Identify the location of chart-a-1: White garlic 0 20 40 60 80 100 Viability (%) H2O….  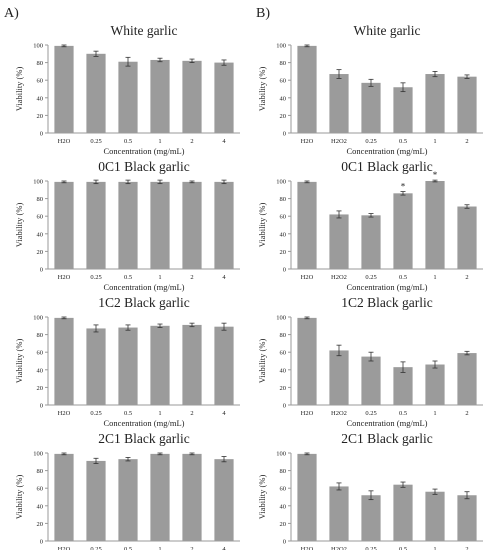
(127, 89).